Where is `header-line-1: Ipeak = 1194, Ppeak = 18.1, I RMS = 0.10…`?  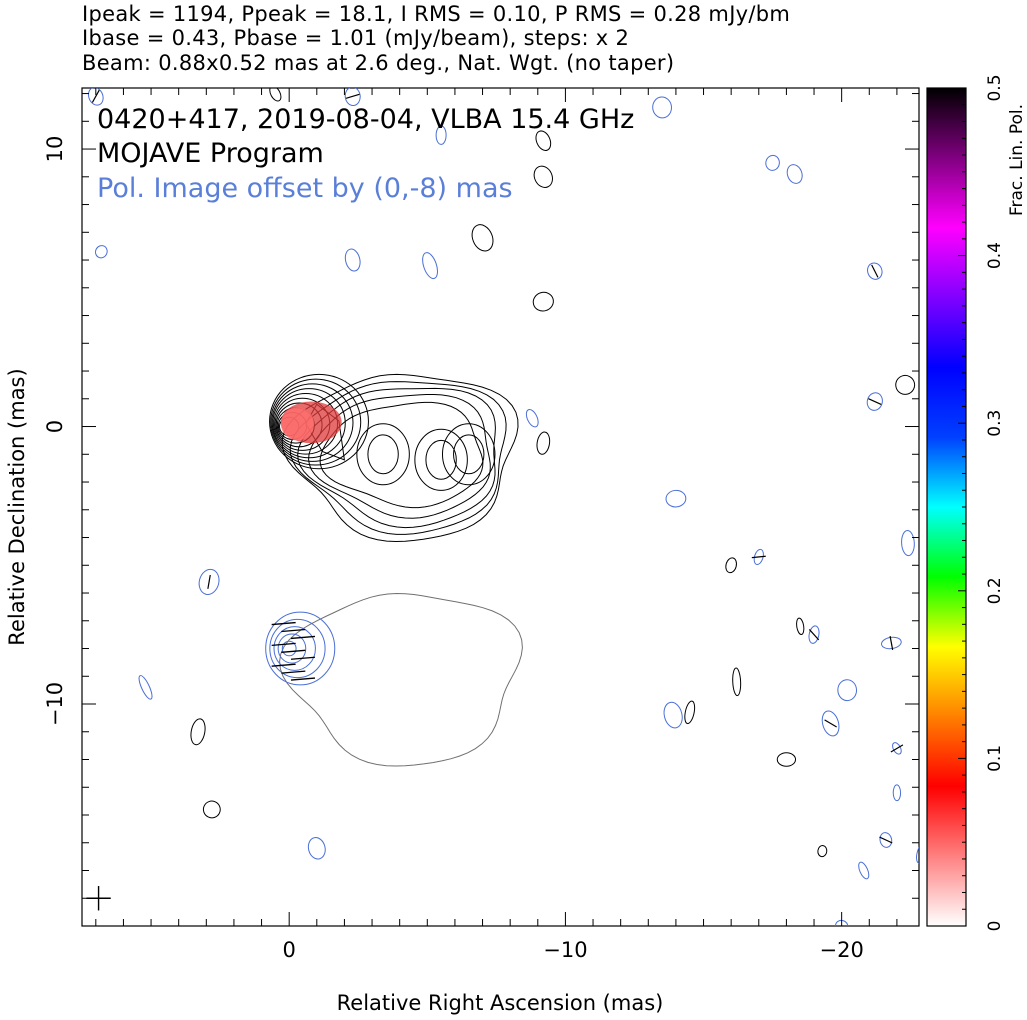
header-line-1: Ipeak = 1194, Ppeak = 18.1, I RMS = 0.10… is located at coordinates (436, 14).